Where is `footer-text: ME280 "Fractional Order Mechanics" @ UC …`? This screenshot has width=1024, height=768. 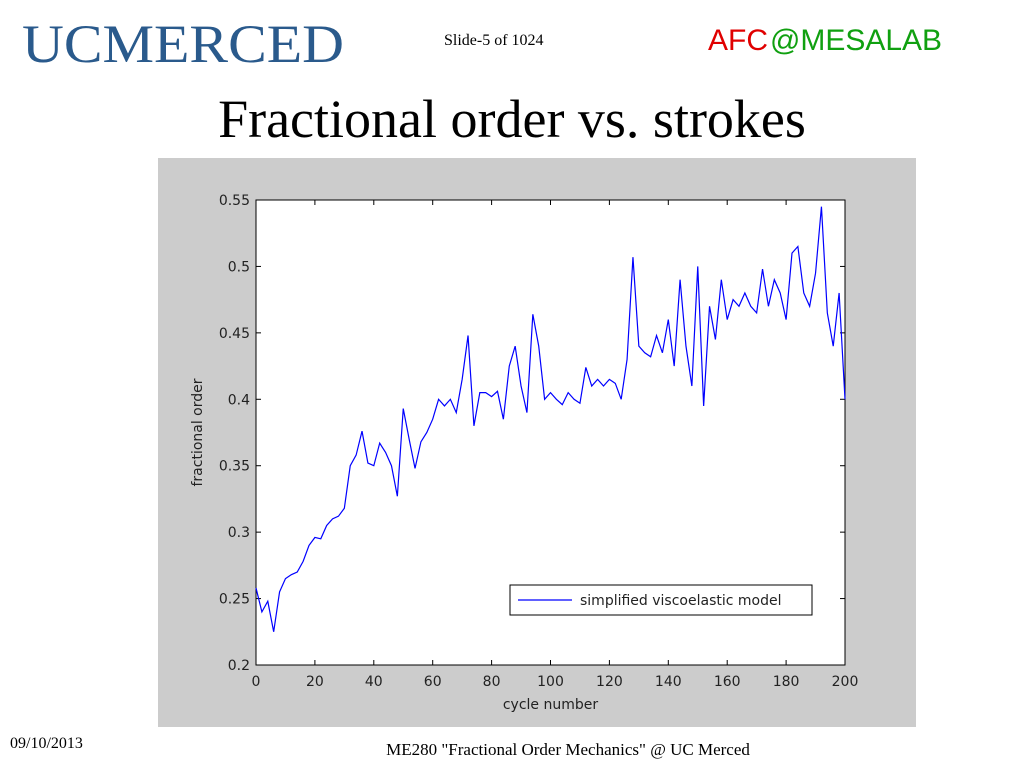 footer-text: ME280 "Fractional Order Mechanics" @ UC … is located at coordinates (568, 749).